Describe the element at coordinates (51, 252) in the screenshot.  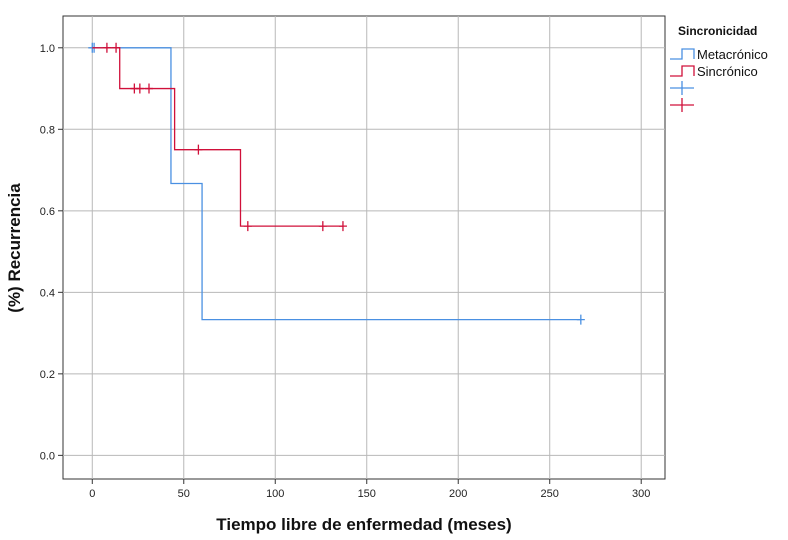
I see `y-tick-labels: 0.0 0.2 0.4 0.6 0.8 1.0` at that location.